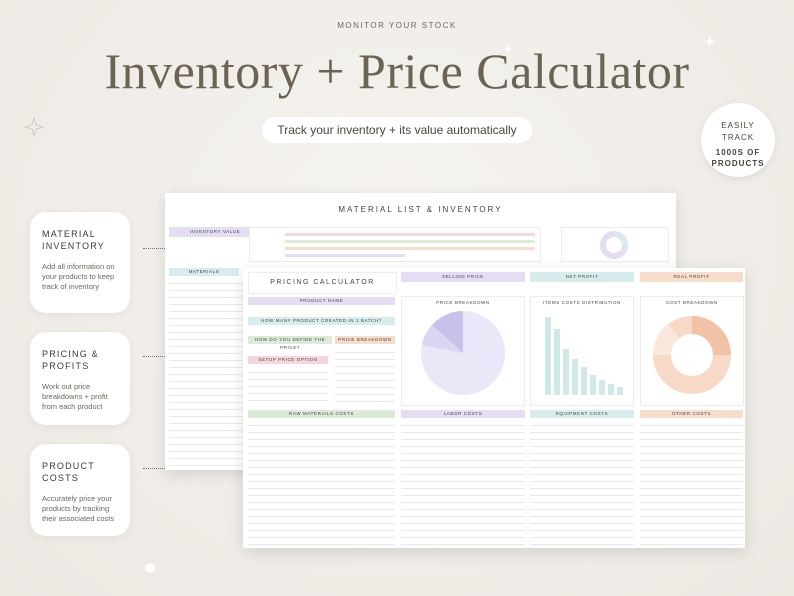 The height and width of the screenshot is (596, 794). I want to click on kpi: REAL PROFIT, so click(691, 277).